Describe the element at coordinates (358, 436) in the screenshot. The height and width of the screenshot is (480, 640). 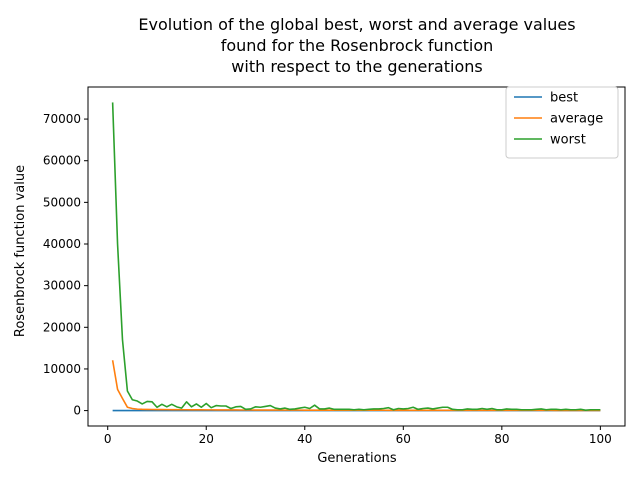
I see `x-axis-ticks: 0 20 40 60 80 100` at that location.